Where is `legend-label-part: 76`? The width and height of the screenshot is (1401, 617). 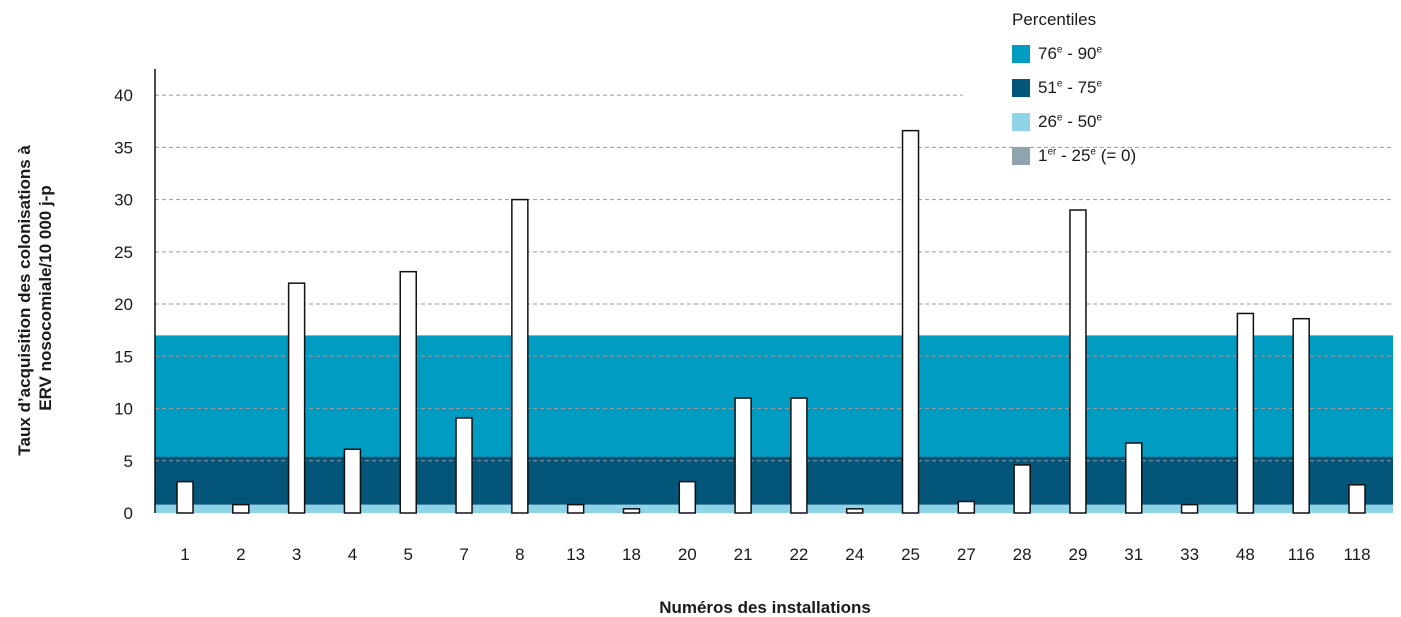 legend-label-part: 76 is located at coordinates (1047, 53).